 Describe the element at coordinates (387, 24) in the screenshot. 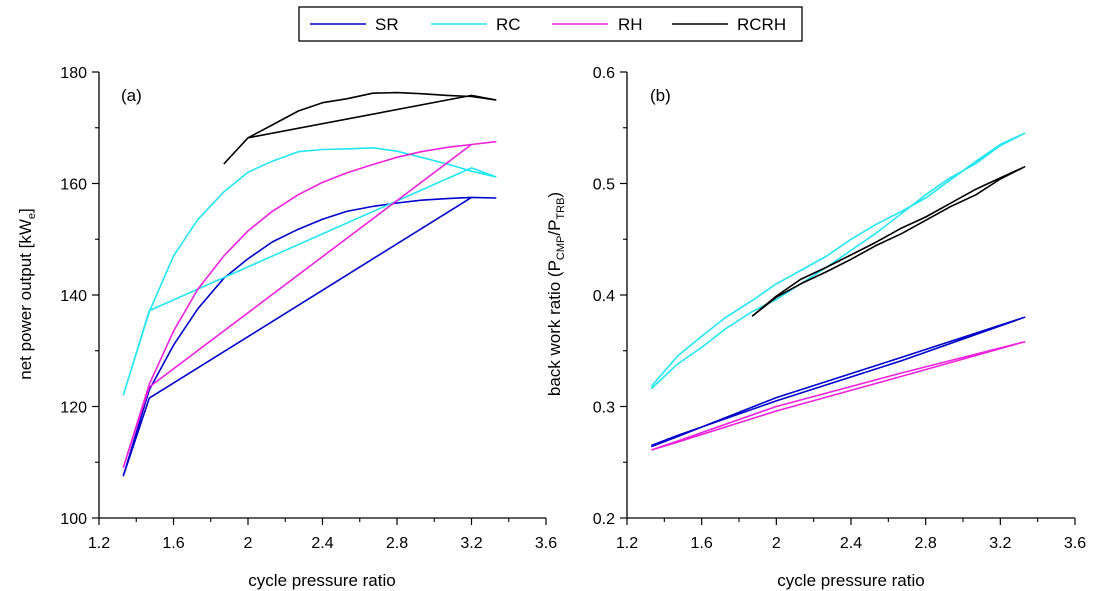

I see `legend-label-sr: SR` at that location.